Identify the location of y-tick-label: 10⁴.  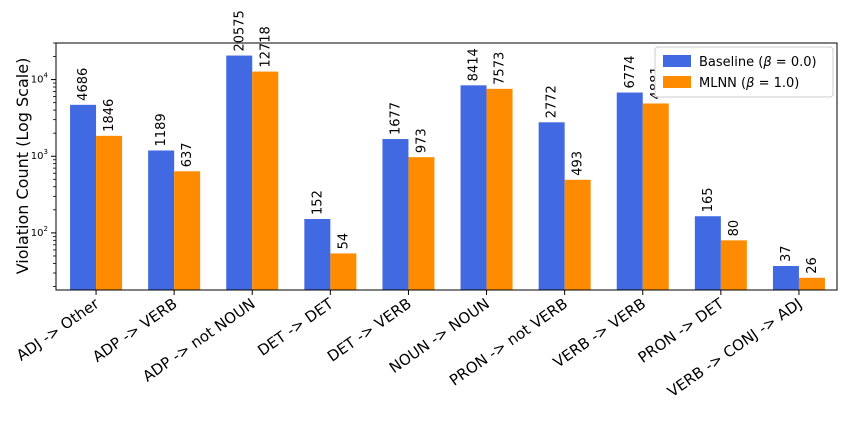
(40, 79).